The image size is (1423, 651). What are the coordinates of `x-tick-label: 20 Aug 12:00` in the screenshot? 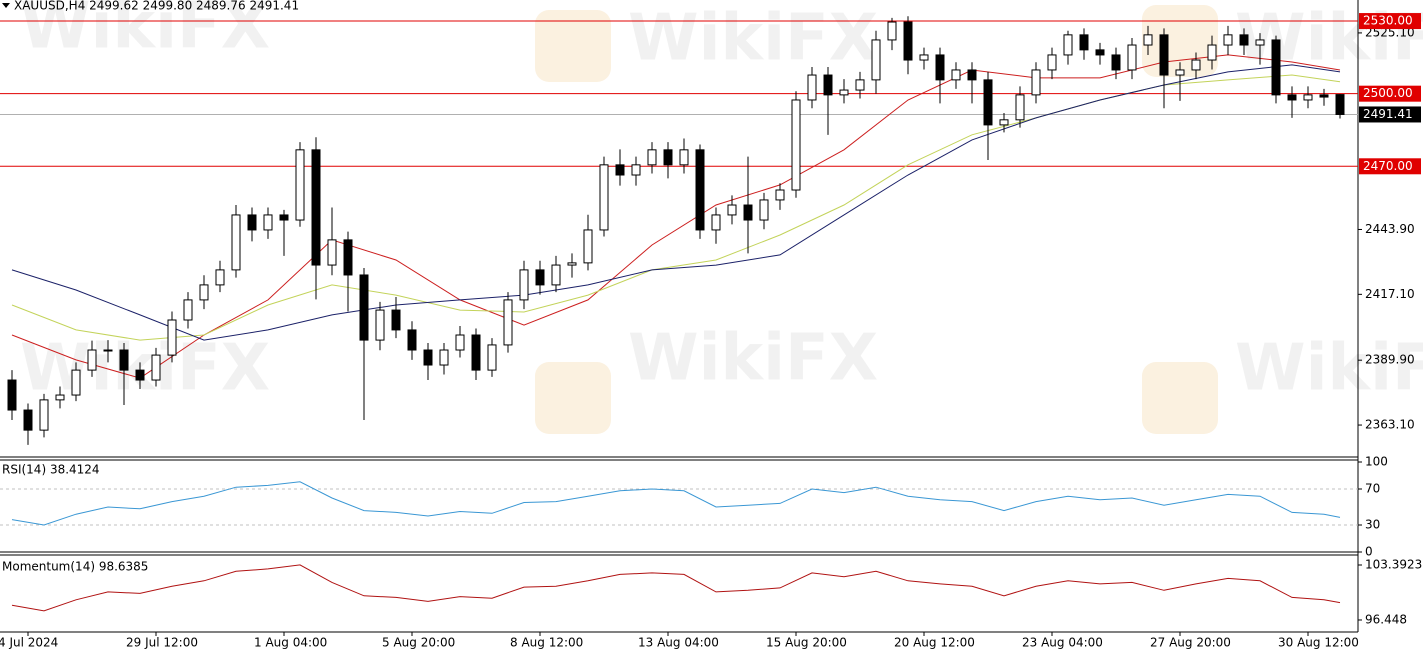 It's located at (934, 643).